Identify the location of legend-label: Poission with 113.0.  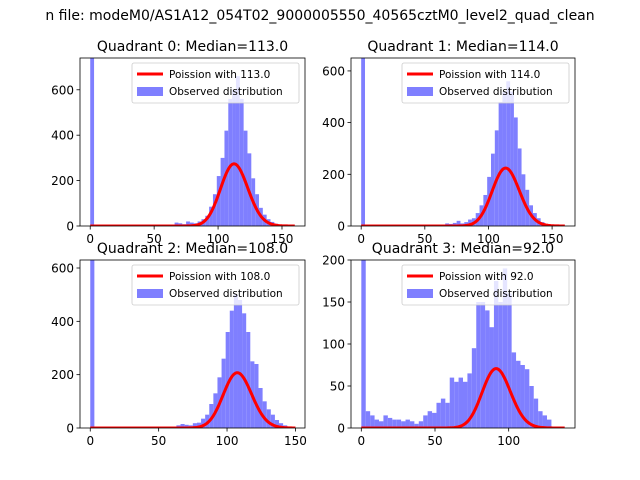
(219, 75).